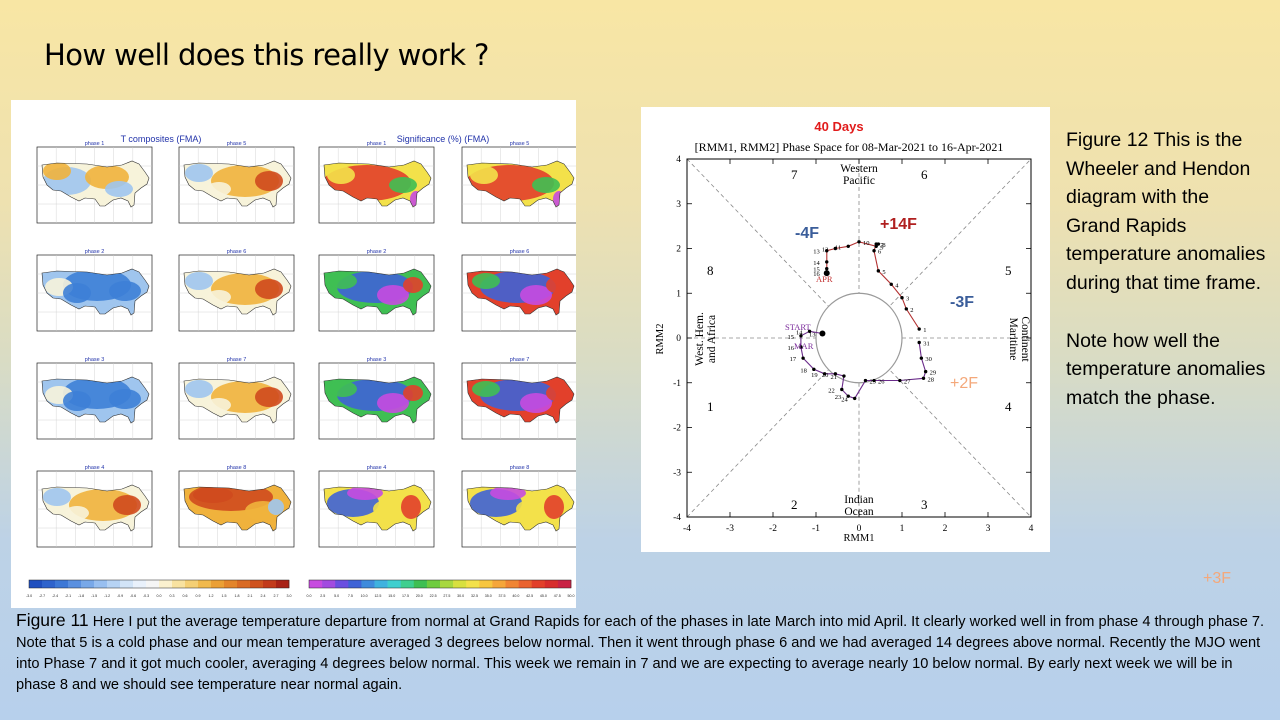 The image size is (1280, 720). I want to click on end-point-marker, so click(826, 273).